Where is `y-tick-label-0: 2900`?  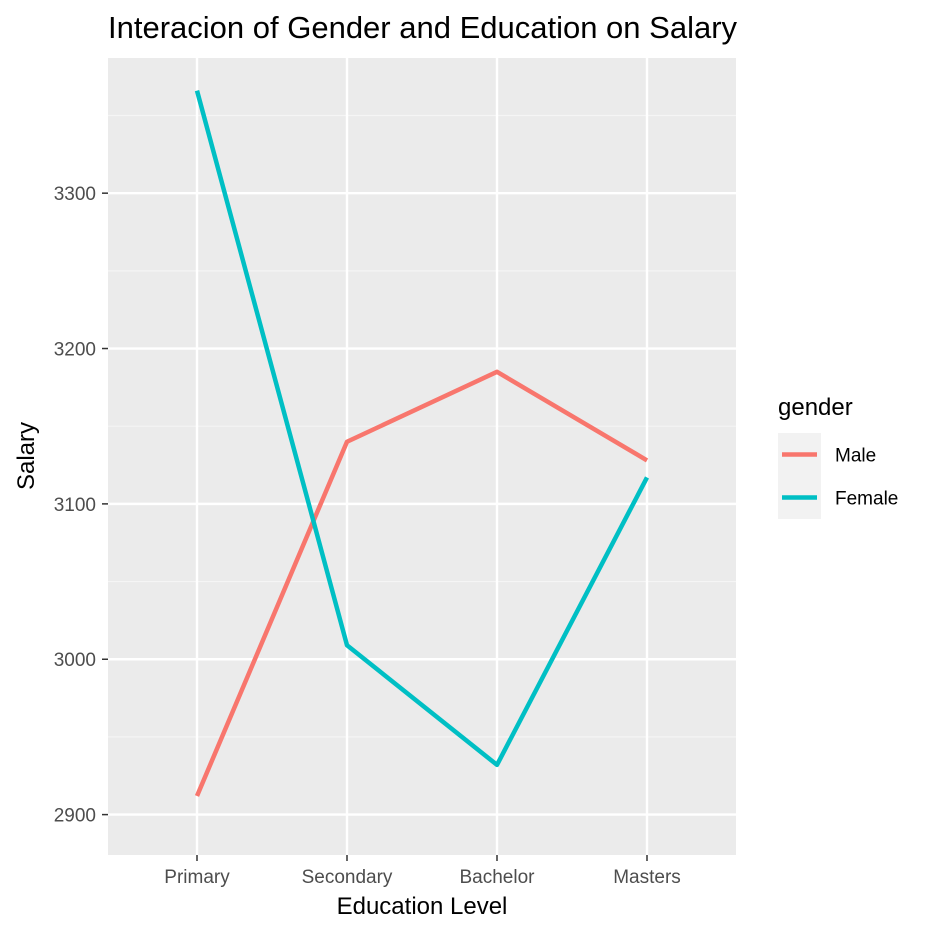
y-tick-label-0: 2900 is located at coordinates (75, 816).